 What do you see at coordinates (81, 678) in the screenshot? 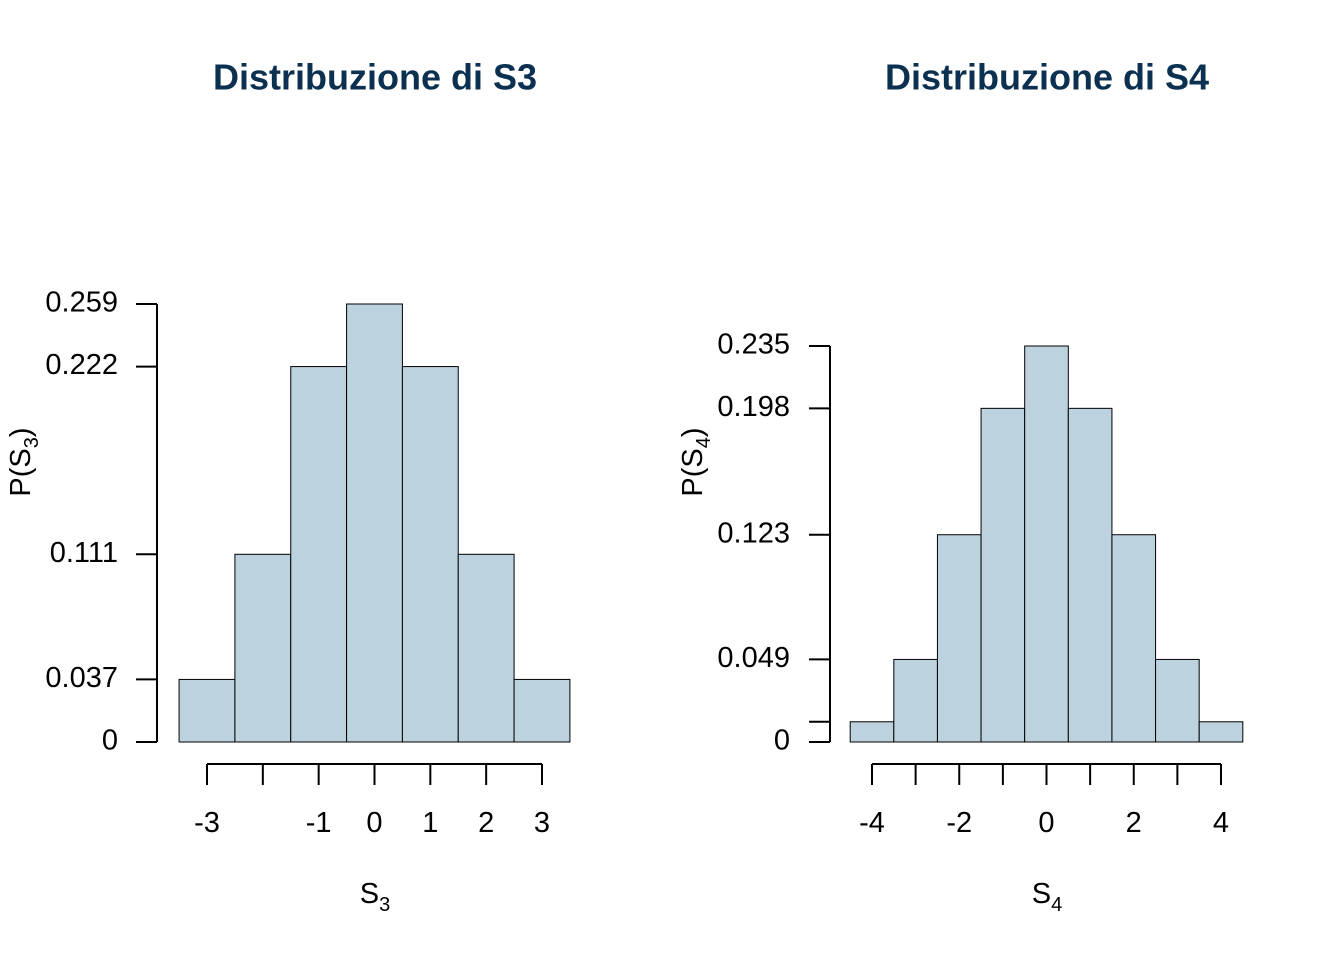
I see `y-tick-label: 0.037` at bounding box center [81, 678].